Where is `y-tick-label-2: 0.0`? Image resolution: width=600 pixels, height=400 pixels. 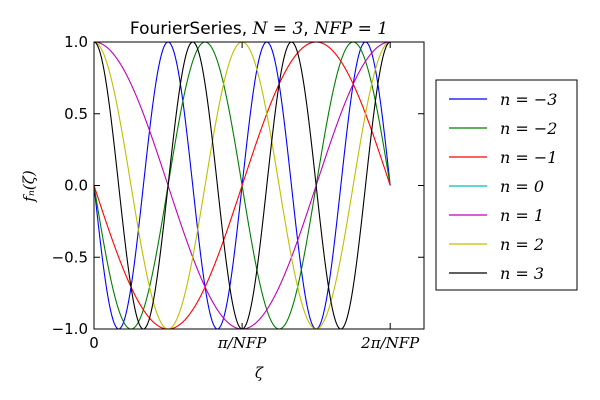 y-tick-label-2: 0.0 is located at coordinates (76, 186).